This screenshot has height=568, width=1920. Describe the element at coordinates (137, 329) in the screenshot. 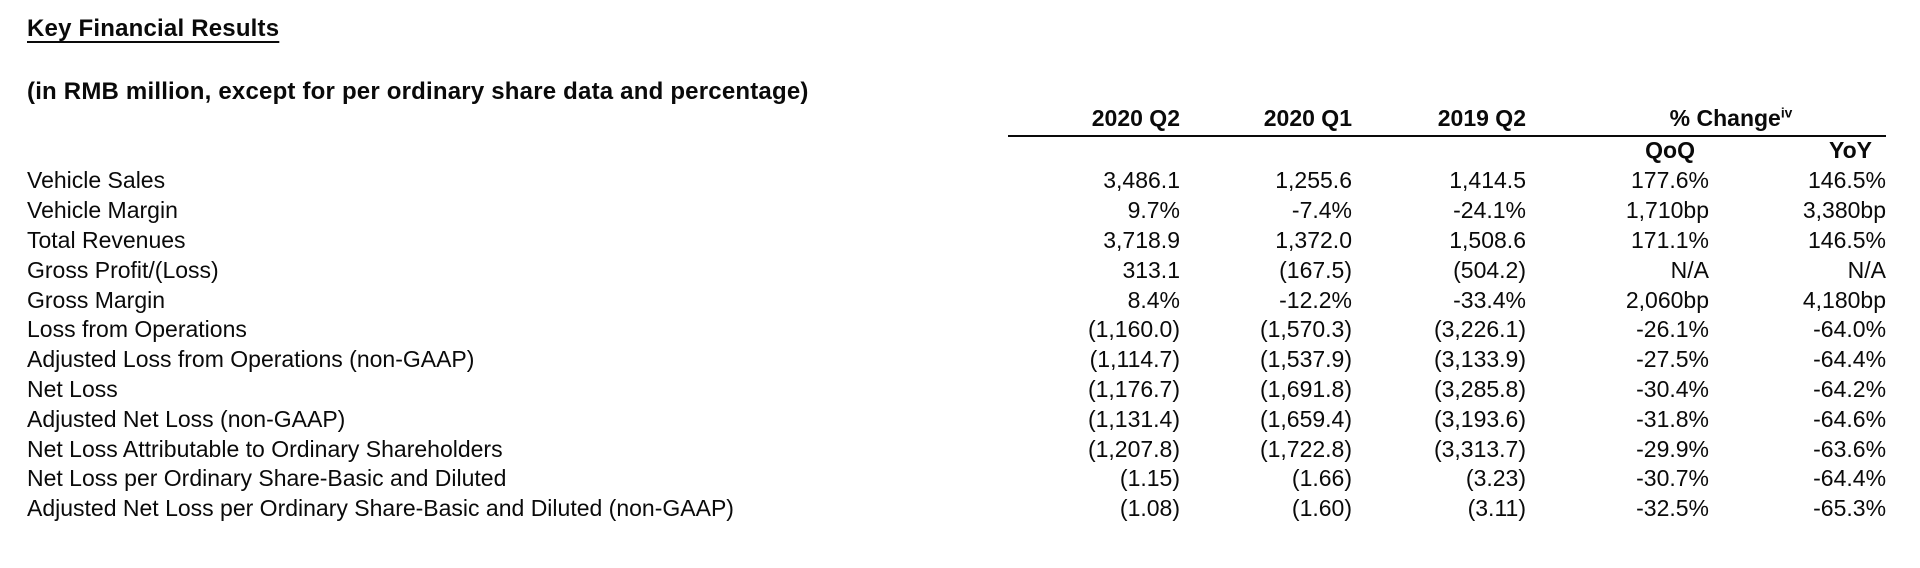

I see `row-label: Loss from Operations` at that location.